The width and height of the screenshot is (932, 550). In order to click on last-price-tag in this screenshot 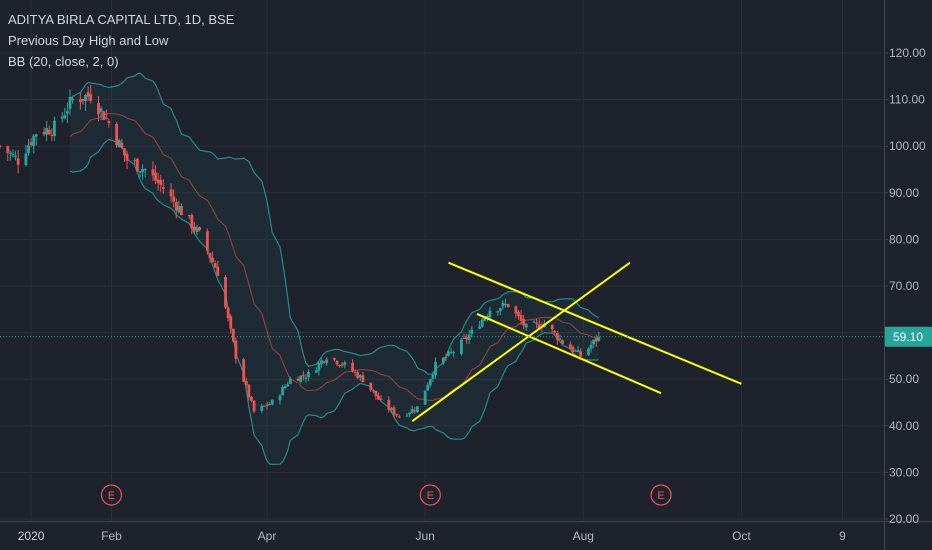, I will do `click(908, 336)`.